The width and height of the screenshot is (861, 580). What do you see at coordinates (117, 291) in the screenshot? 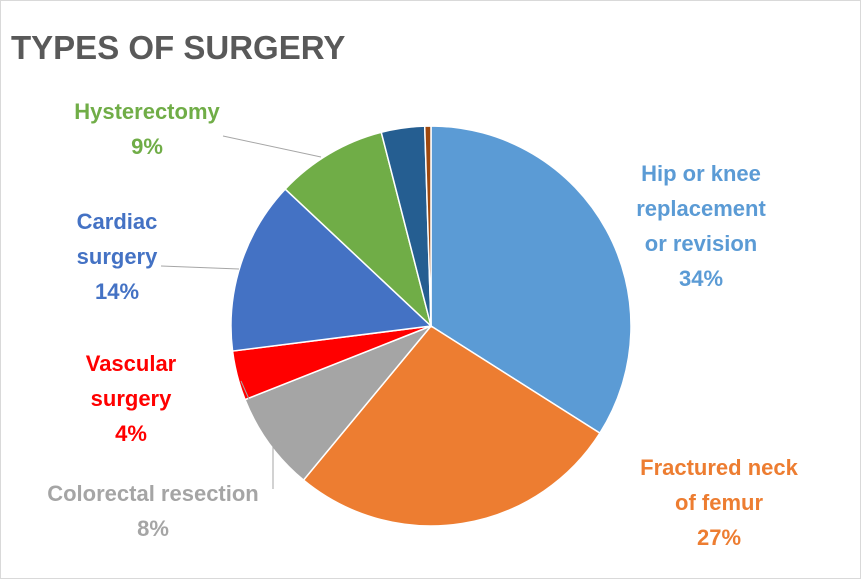
I see `data-label-percent: 14%` at bounding box center [117, 291].